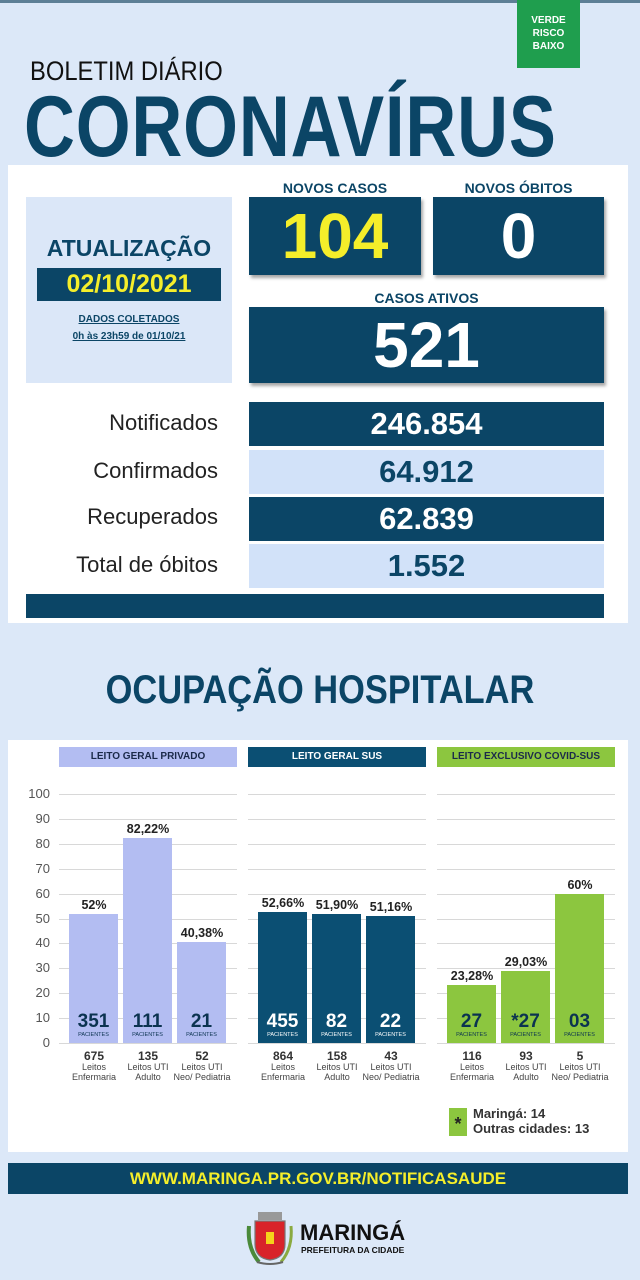  I want to click on stat-value-confirmados: 64.912, so click(426, 472).